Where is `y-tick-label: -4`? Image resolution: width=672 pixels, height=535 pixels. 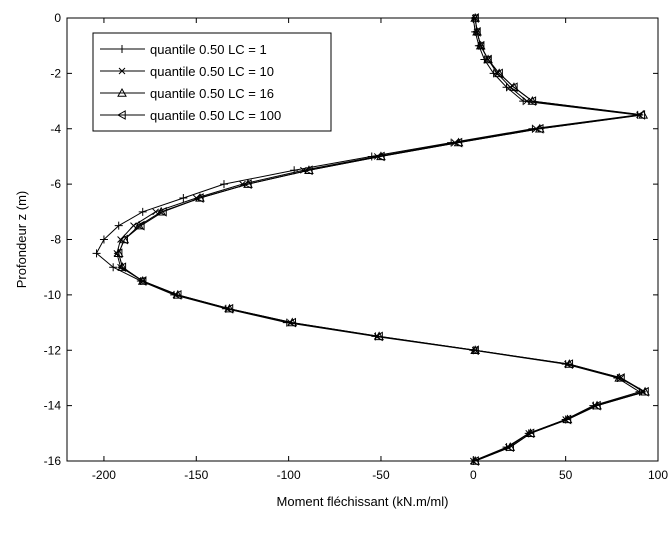 y-tick-label: -4 is located at coordinates (55, 129).